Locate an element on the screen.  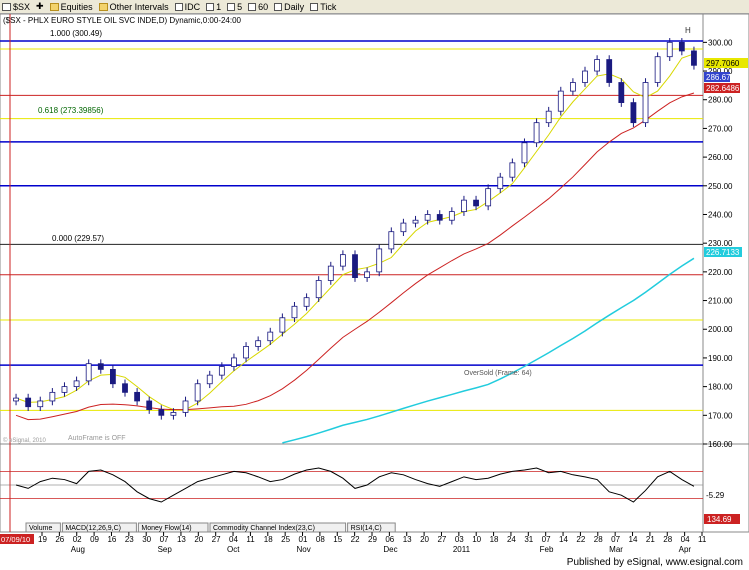
indicator-tab-label-2: Money Flow(14) is located at coordinates (166, 528).